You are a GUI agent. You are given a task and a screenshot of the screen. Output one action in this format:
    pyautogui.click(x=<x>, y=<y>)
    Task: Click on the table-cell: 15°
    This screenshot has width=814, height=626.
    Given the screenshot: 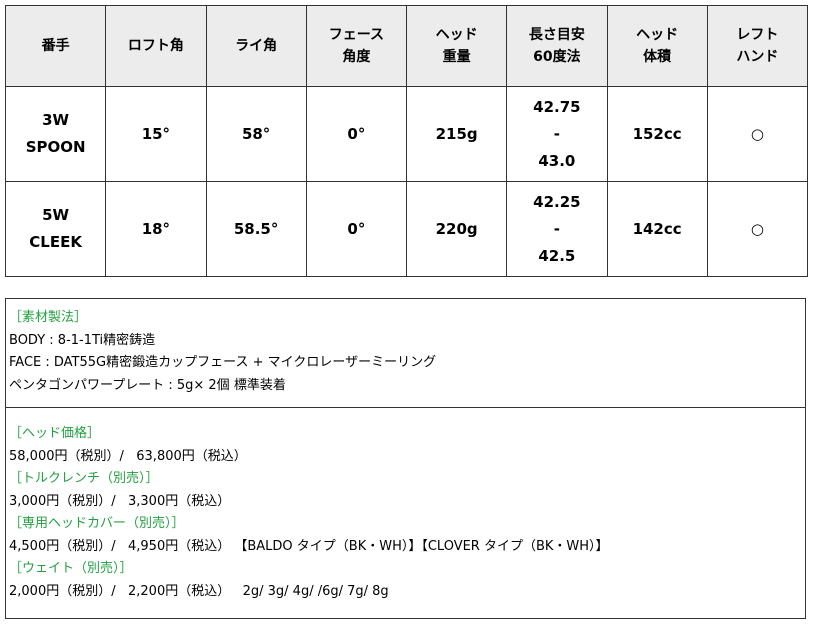 What is the action you would take?
    pyautogui.click(x=156, y=134)
    